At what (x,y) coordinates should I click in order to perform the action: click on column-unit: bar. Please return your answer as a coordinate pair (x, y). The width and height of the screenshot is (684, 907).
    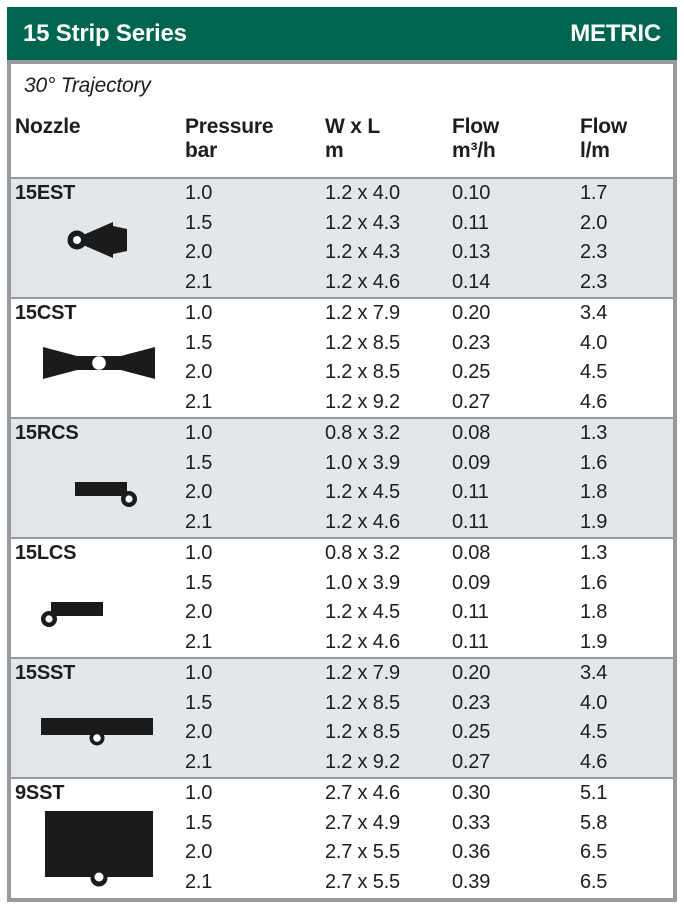
    Looking at the image, I should click on (201, 151).